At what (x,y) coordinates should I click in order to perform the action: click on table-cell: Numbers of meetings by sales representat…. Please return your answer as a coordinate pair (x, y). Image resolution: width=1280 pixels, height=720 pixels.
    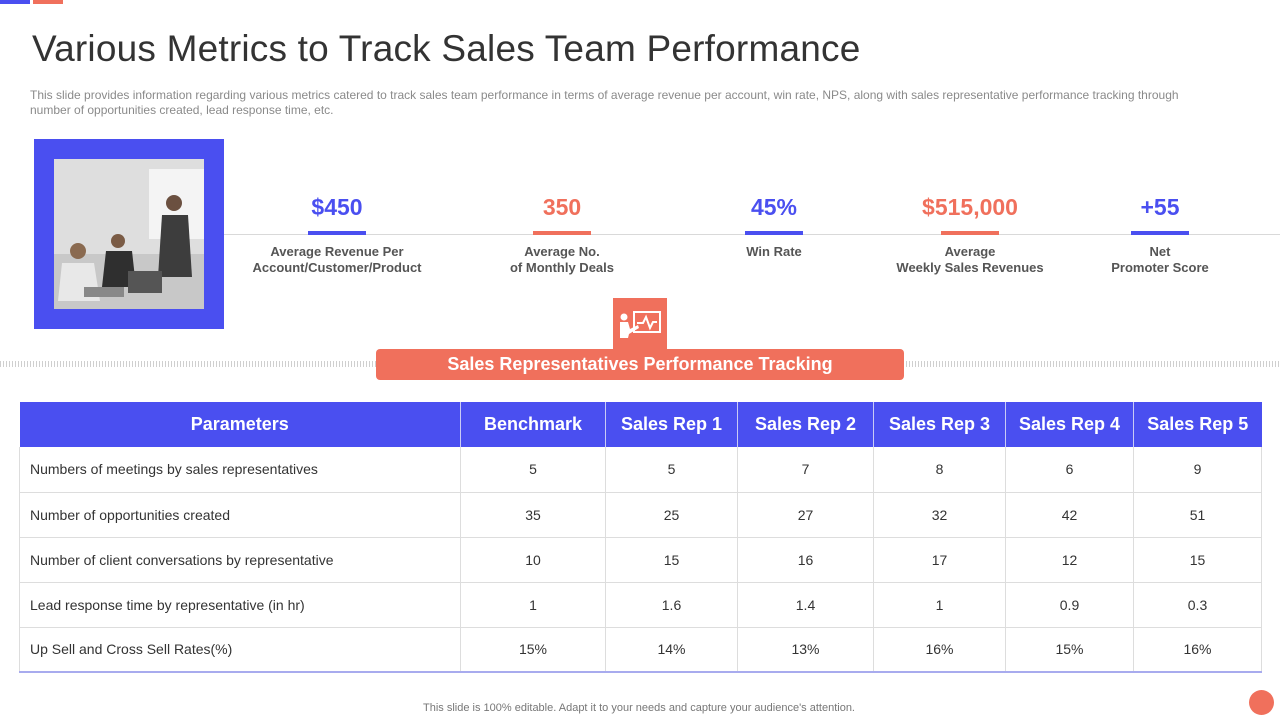
    Looking at the image, I should click on (240, 470).